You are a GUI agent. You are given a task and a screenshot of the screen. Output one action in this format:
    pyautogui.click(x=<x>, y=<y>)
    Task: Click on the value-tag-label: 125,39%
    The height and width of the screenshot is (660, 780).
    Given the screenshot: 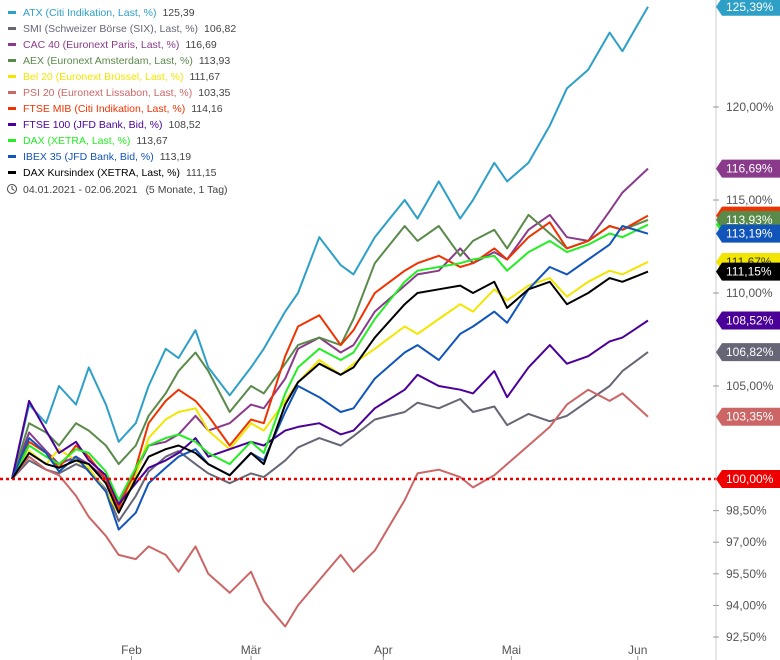 What is the action you would take?
    pyautogui.click(x=750, y=7)
    